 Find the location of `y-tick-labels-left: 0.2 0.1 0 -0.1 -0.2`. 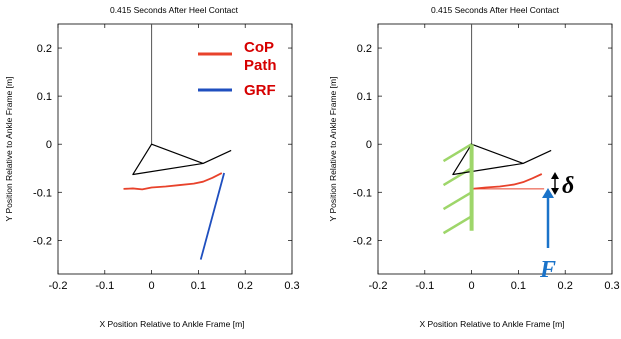

y-tick-labels-left: 0.2 0.1 0 -0.1 -0.2 is located at coordinates (42, 145).